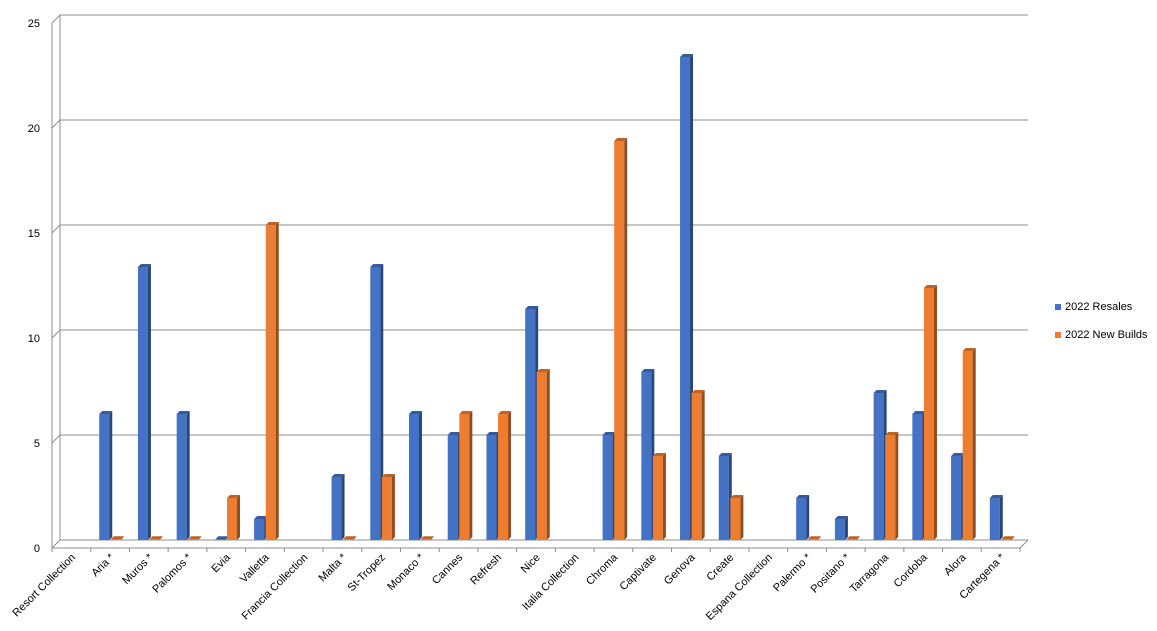 The height and width of the screenshot is (631, 1157). I want to click on x-tick-label: Nice, so click(531, 564).